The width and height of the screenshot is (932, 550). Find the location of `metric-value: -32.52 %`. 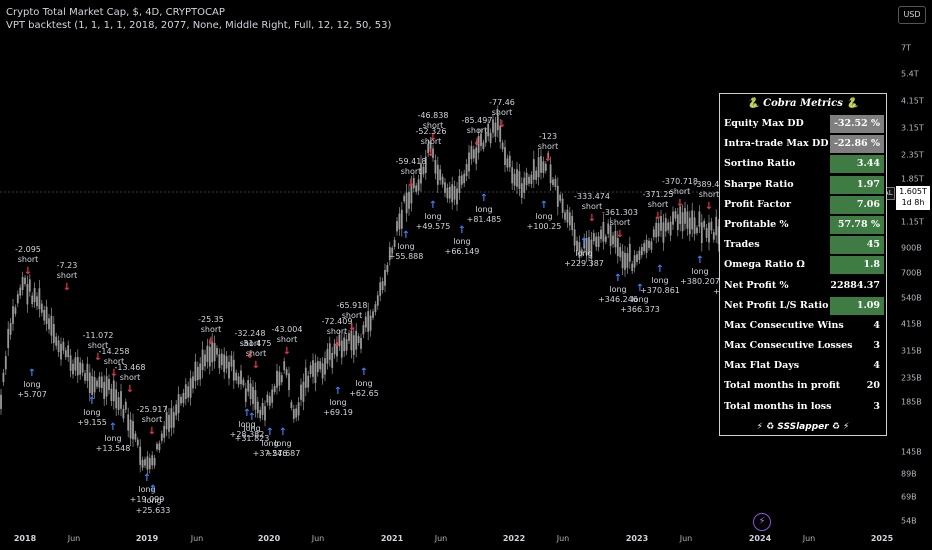

metric-value: -32.52 % is located at coordinates (857, 124).